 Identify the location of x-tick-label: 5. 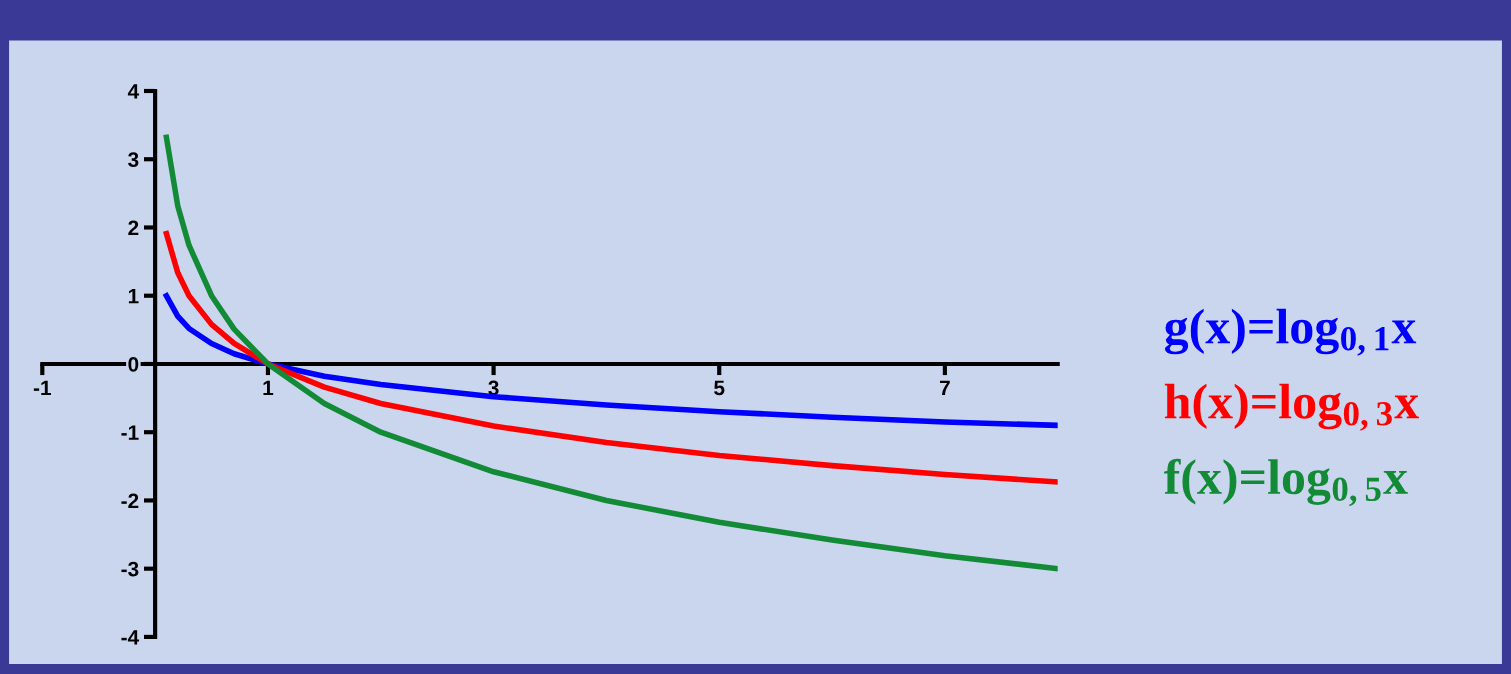
(719, 388).